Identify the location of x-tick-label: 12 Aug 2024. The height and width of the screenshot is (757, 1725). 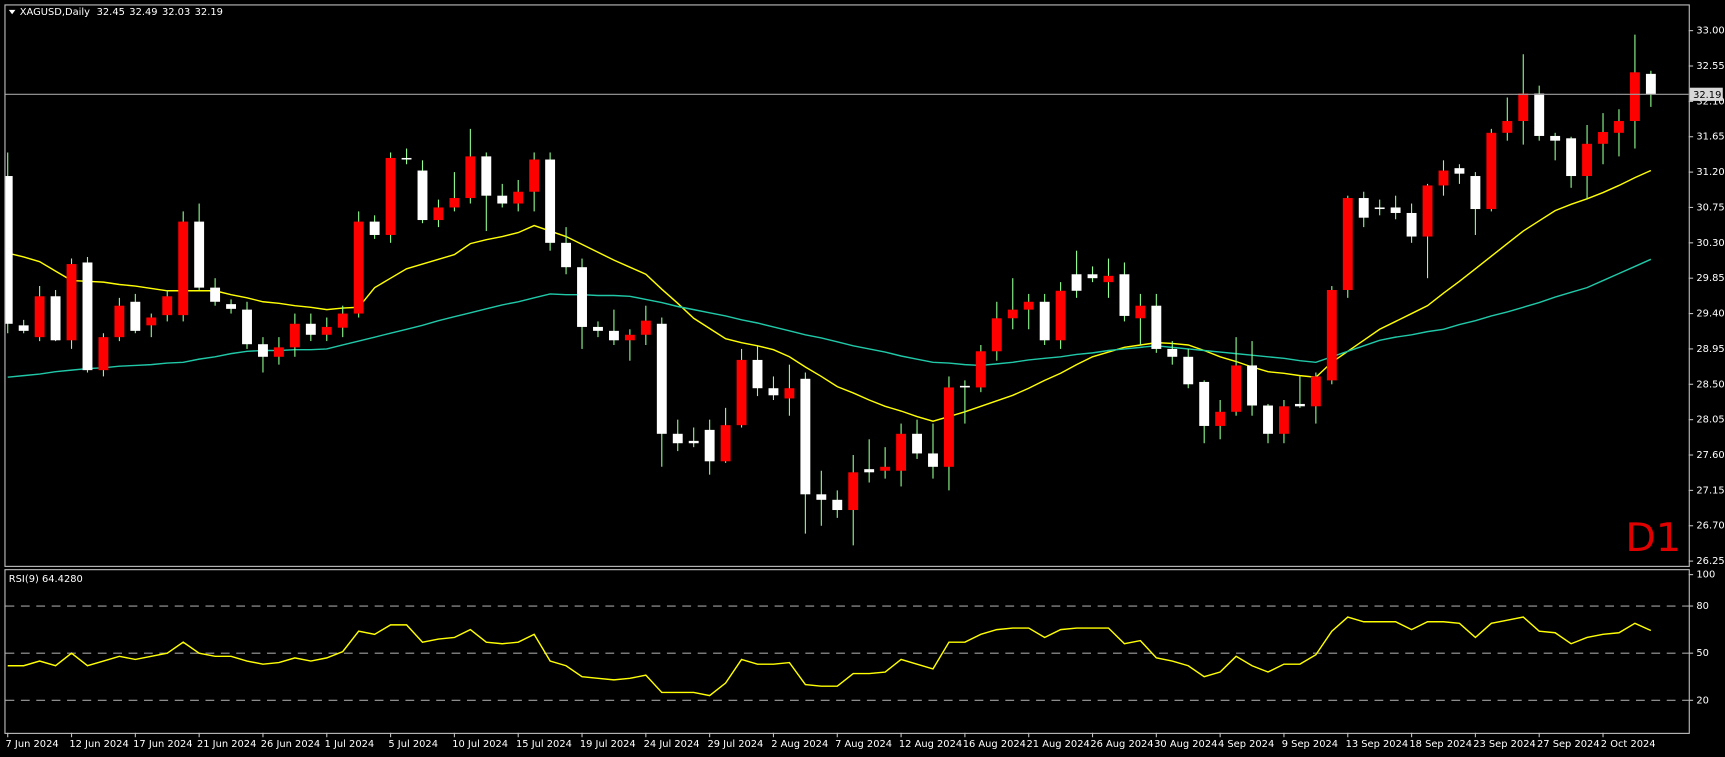
(930, 744).